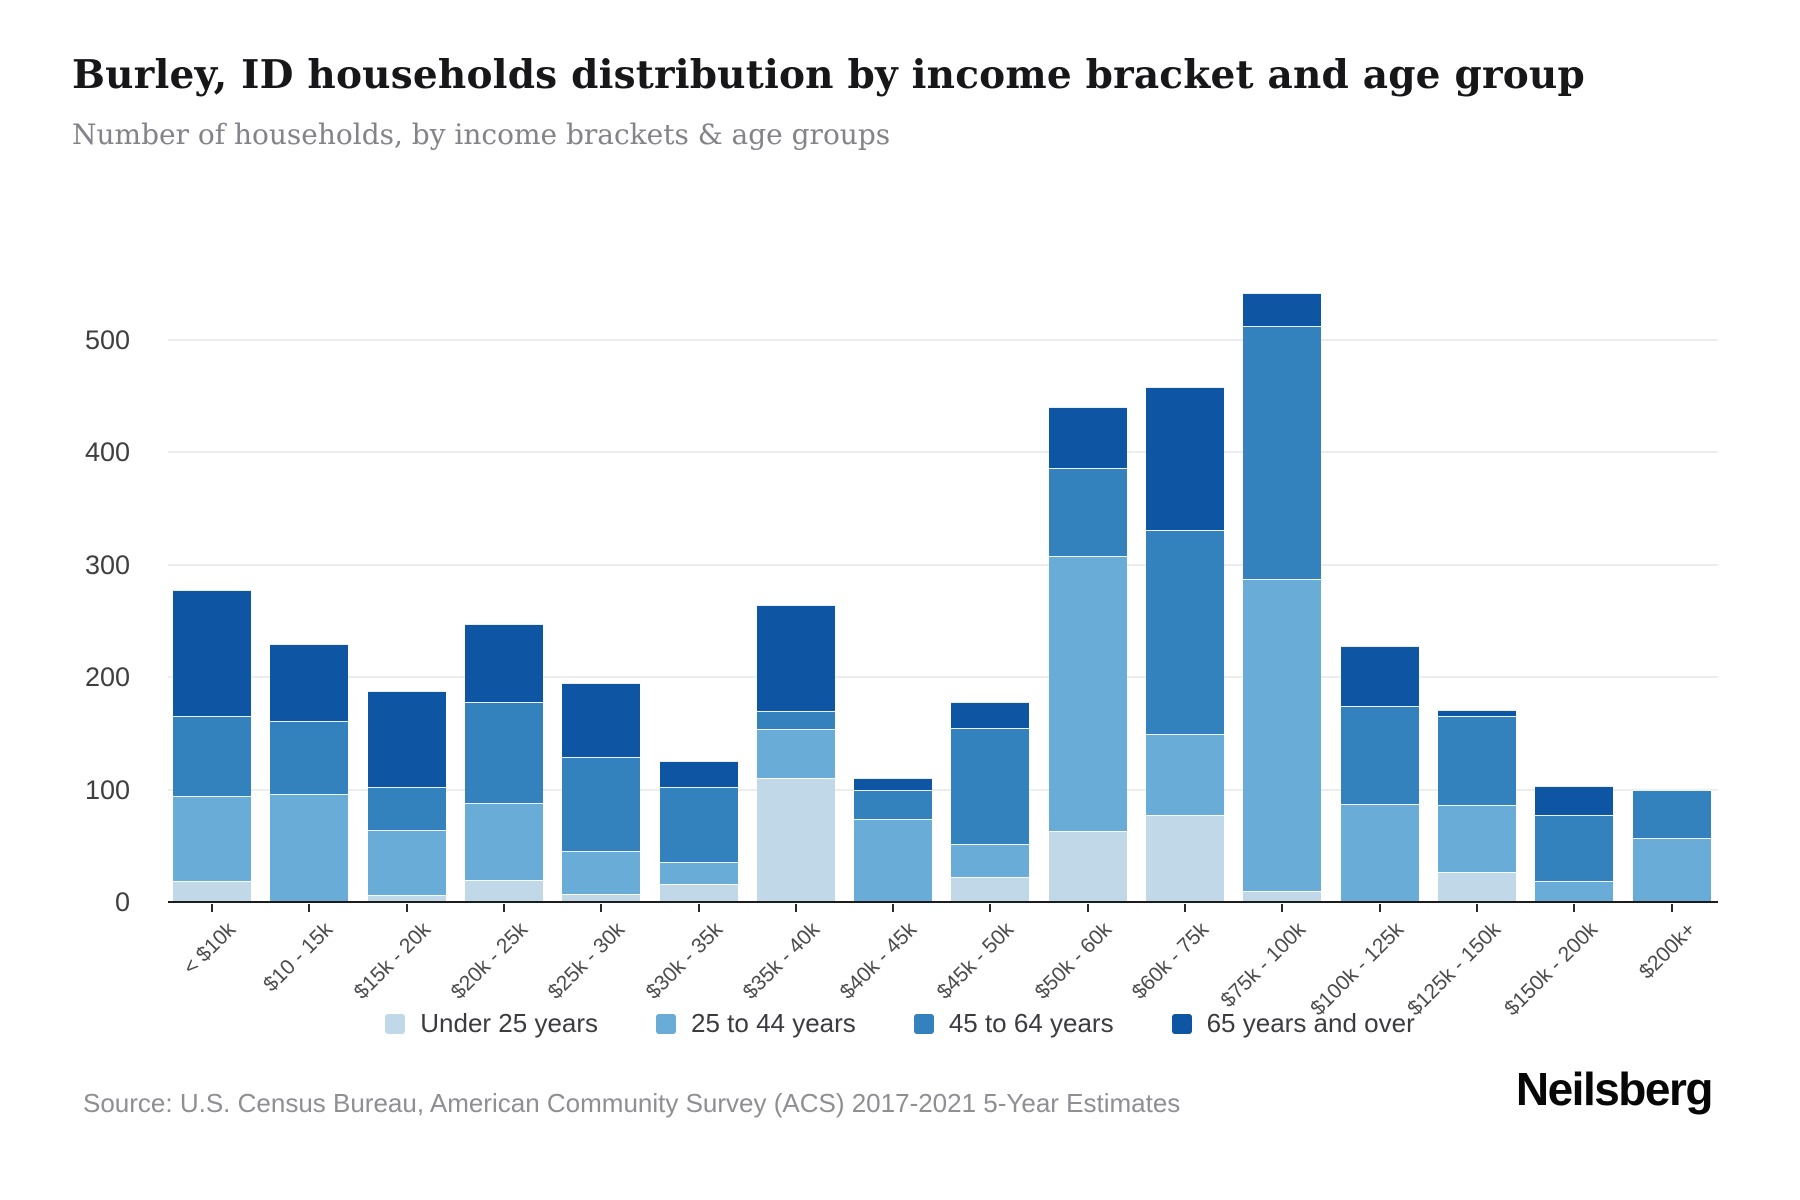 Image resolution: width=1800 pixels, height=1200 pixels. What do you see at coordinates (773, 1023) in the screenshot?
I see `legend-label: 25 to 44 years` at bounding box center [773, 1023].